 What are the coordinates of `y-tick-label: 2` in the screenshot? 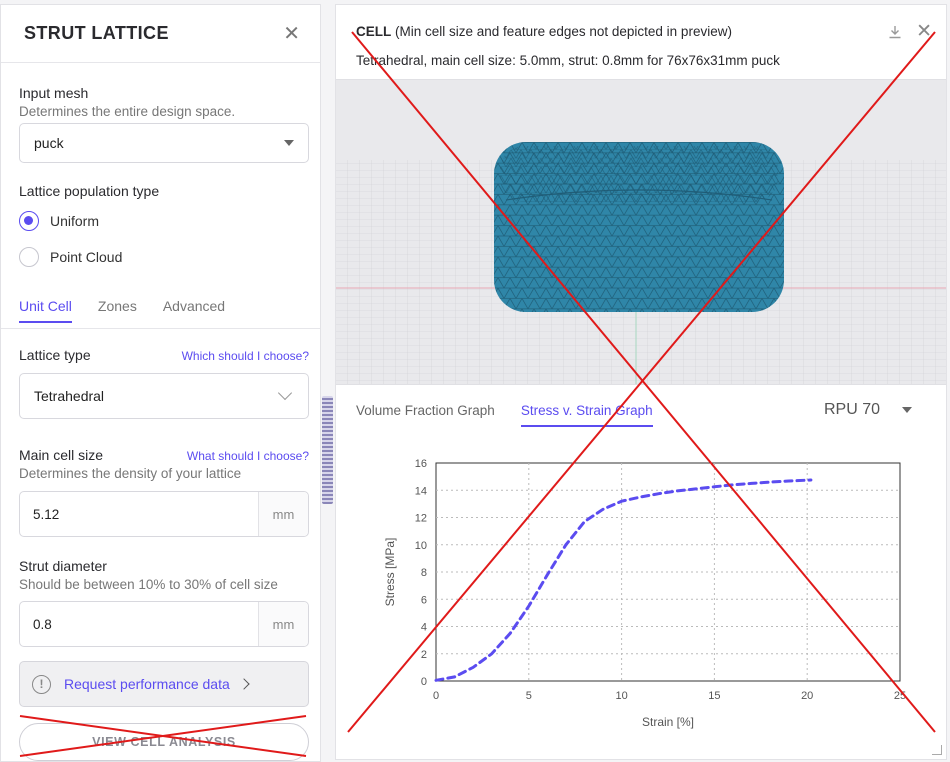 It's located at (424, 655).